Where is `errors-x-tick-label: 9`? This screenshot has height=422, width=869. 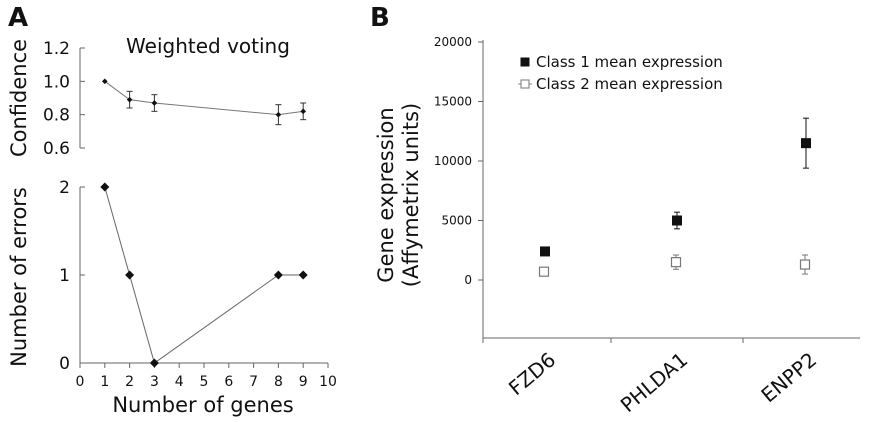 errors-x-tick-label: 9 is located at coordinates (303, 382).